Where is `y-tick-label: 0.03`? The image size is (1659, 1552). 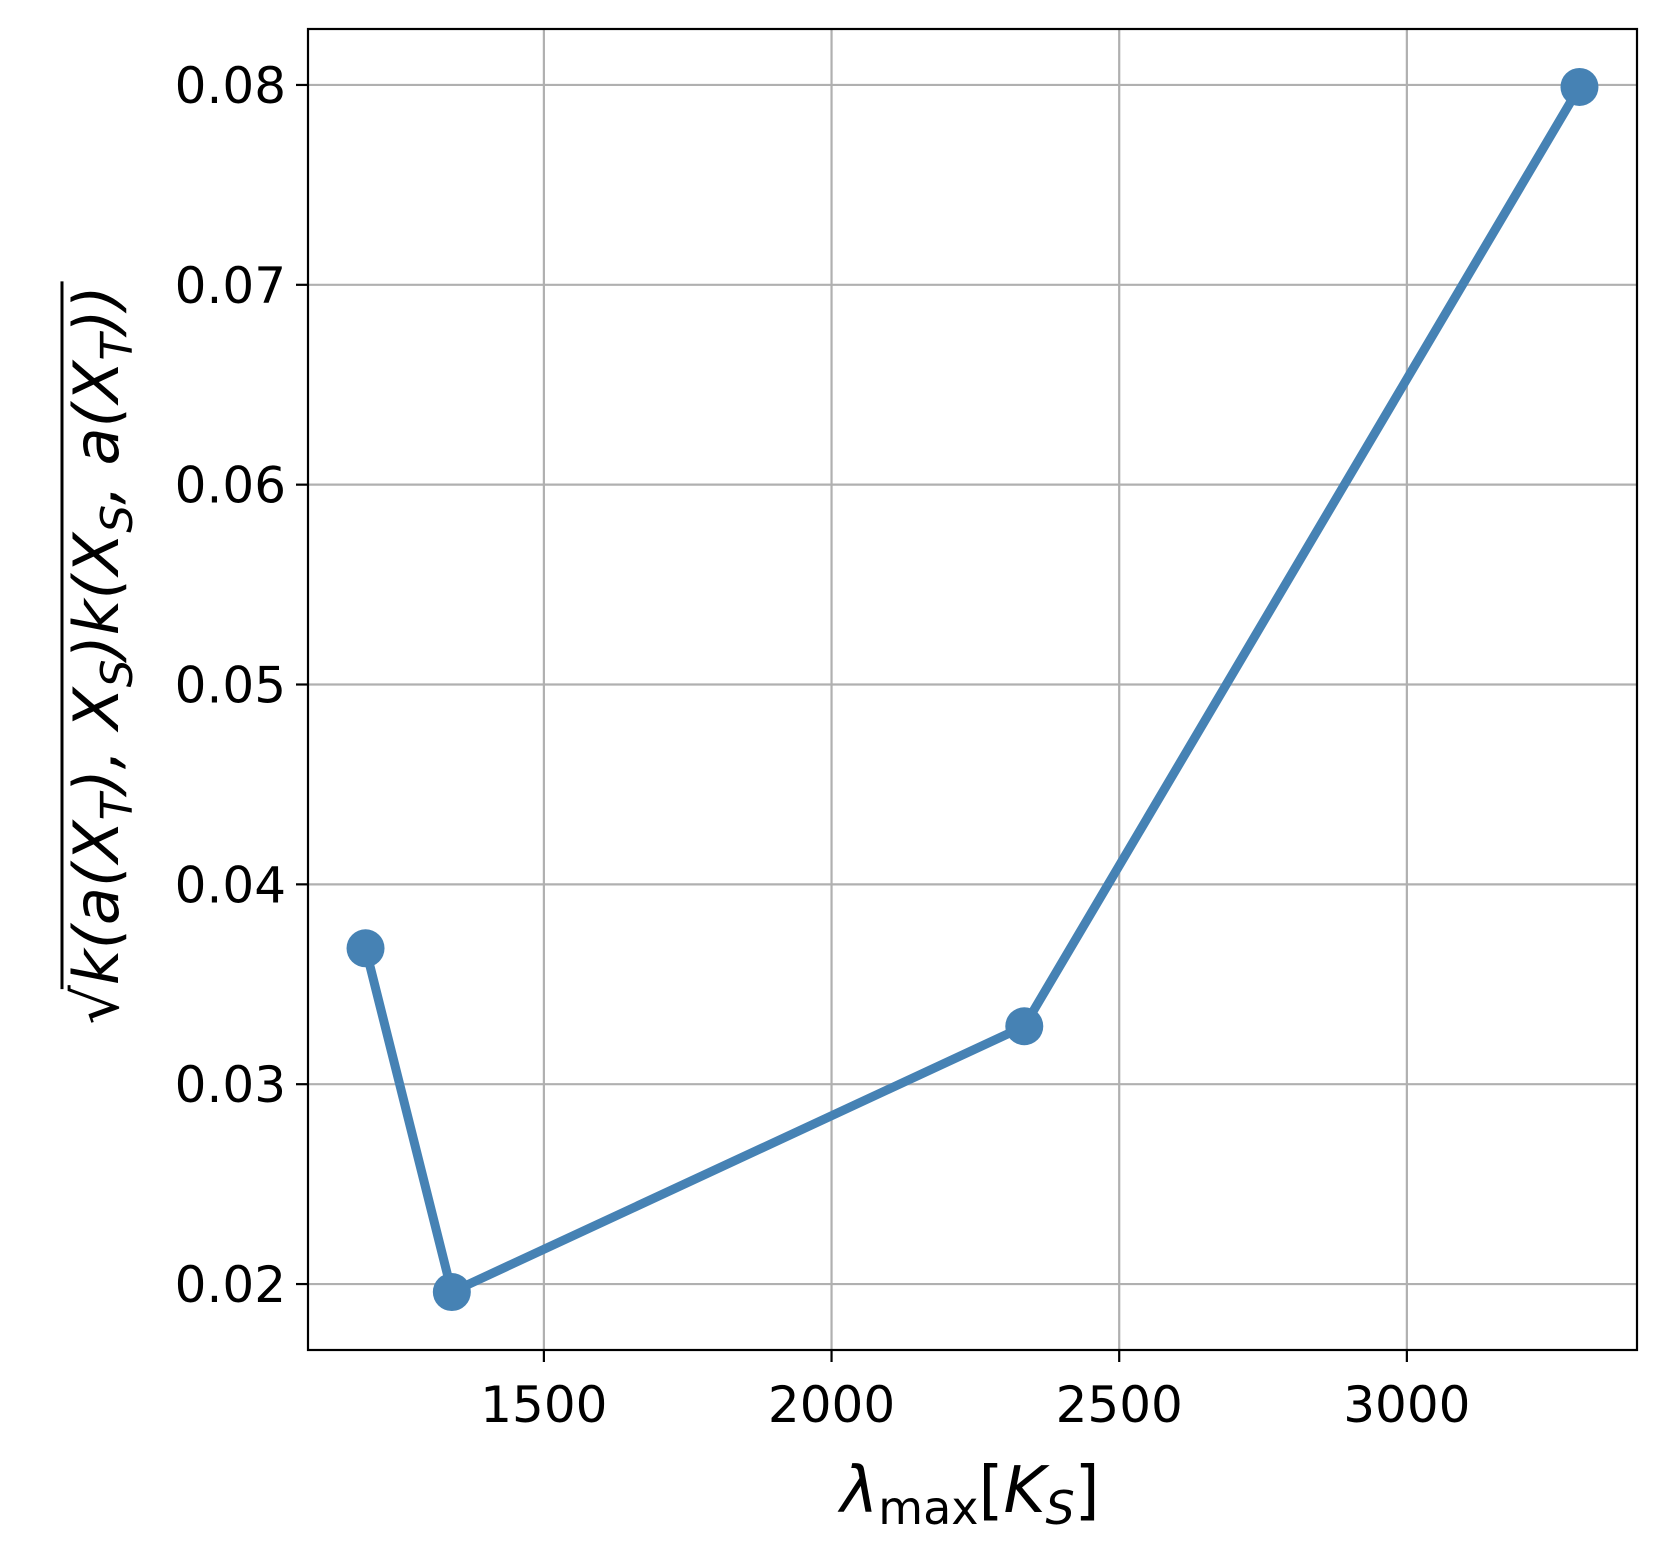 y-tick-label: 0.03 is located at coordinates (230, 1085).